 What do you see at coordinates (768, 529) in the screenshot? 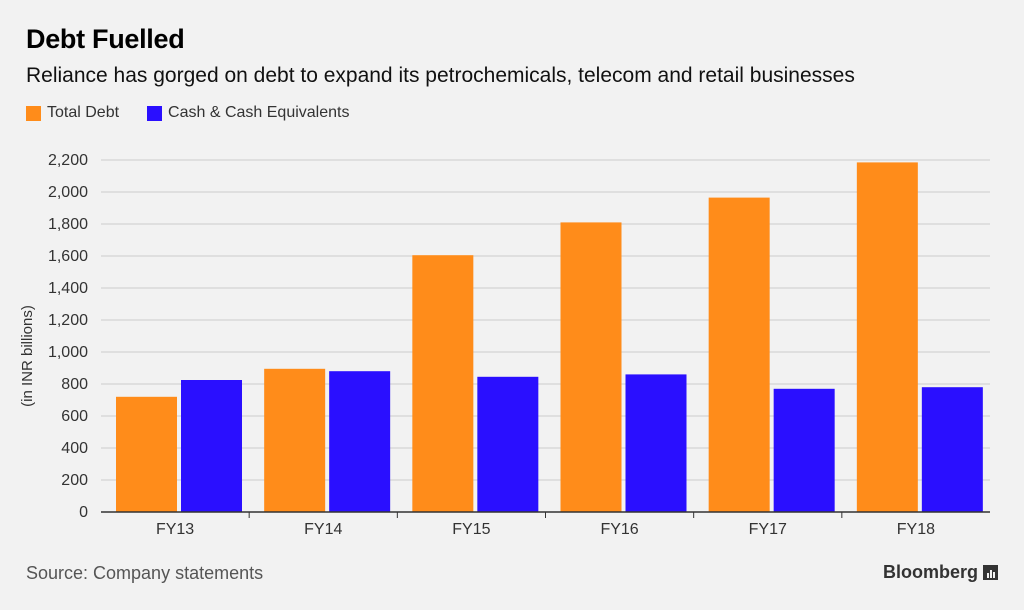
I see `x-tick-label: FY17` at bounding box center [768, 529].